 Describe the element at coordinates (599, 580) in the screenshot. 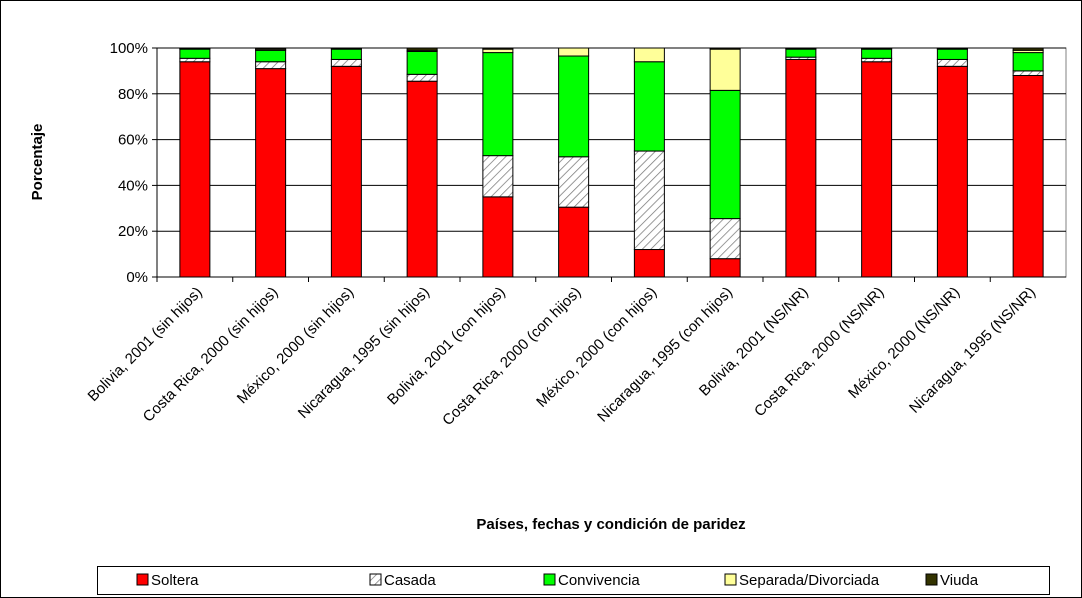

I see `legend-label: Convivencia` at that location.